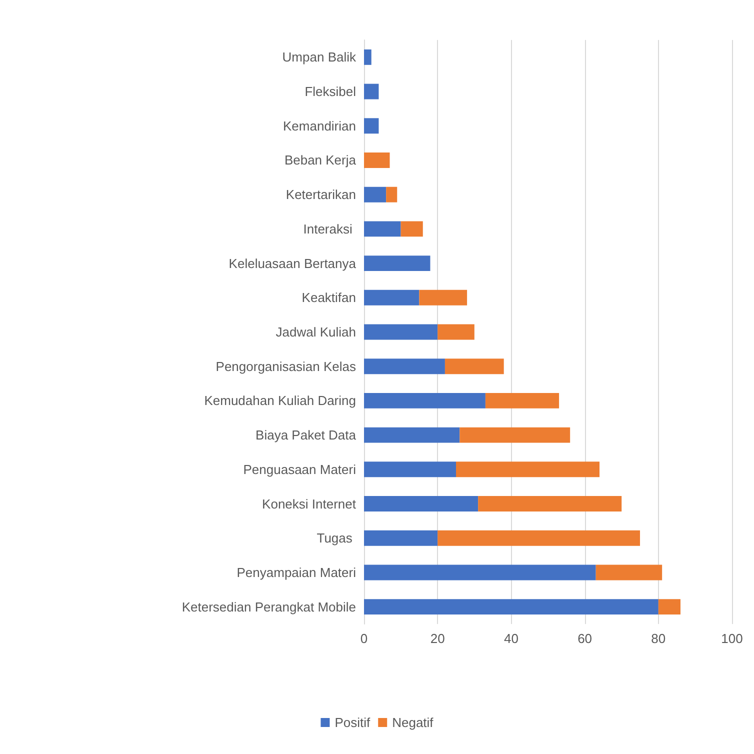 This screenshot has height=754, width=754. I want to click on y-tick-label: Interaksi, so click(329, 228).